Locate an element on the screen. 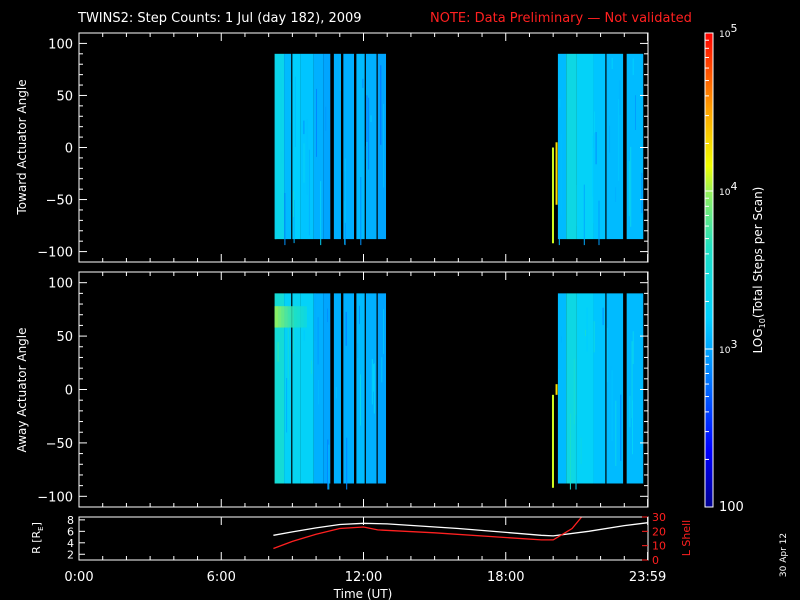  lshell-ytick-label: 10 is located at coordinates (659, 546).